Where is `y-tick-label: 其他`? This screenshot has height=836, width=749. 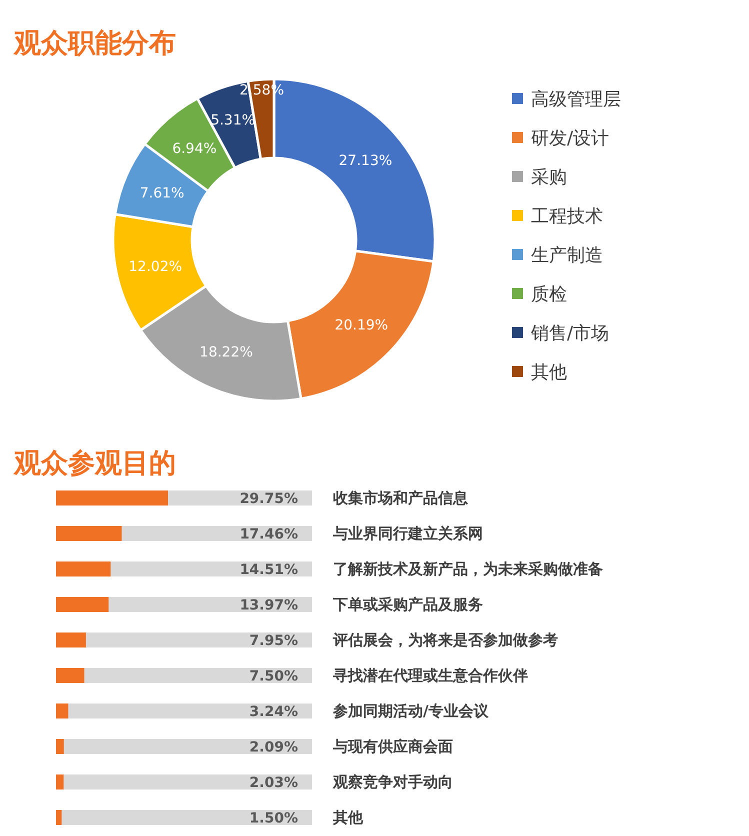
y-tick-label: 其他 is located at coordinates (348, 817).